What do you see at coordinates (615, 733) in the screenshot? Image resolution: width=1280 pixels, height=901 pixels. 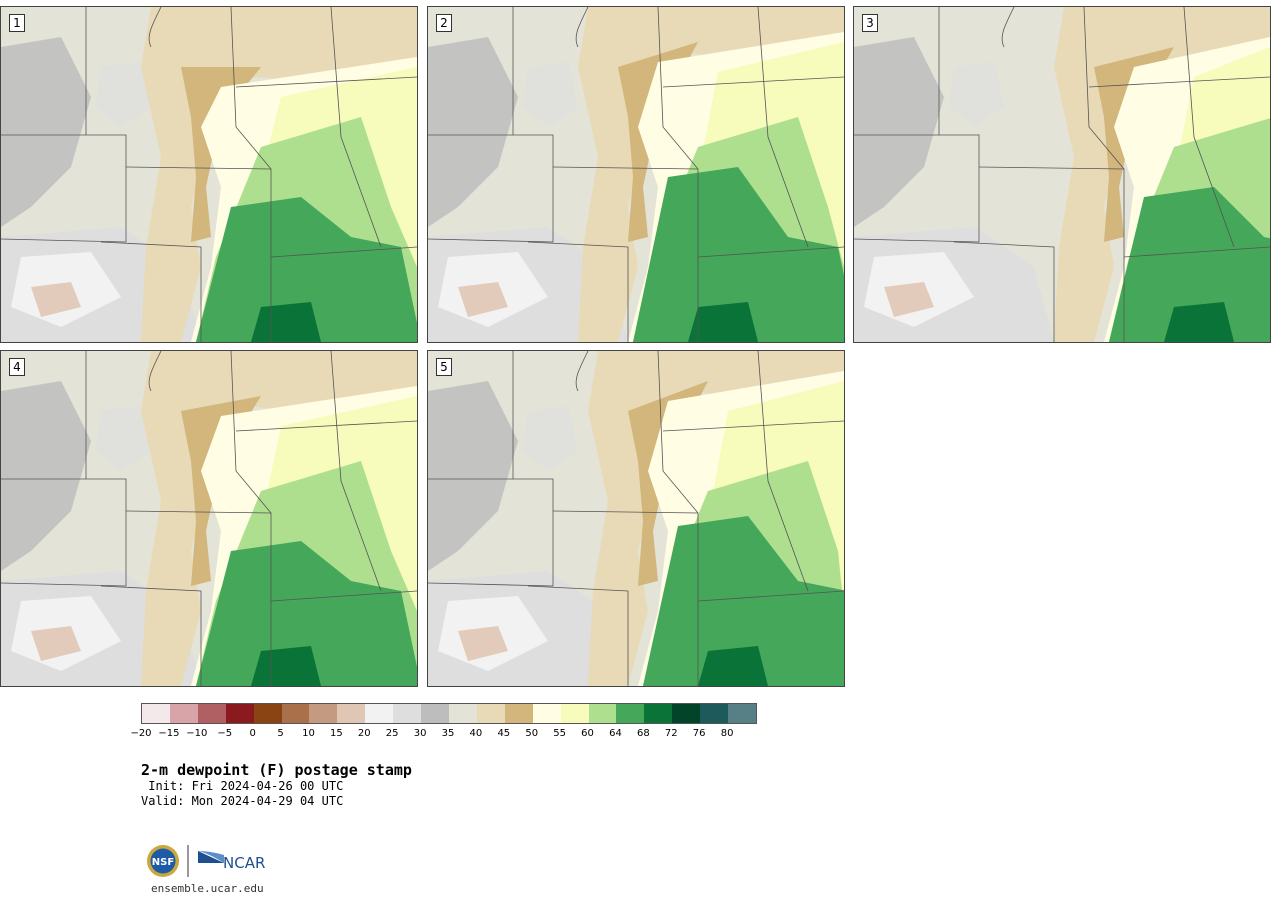 I see `colorbar-tick-label: 64` at bounding box center [615, 733].